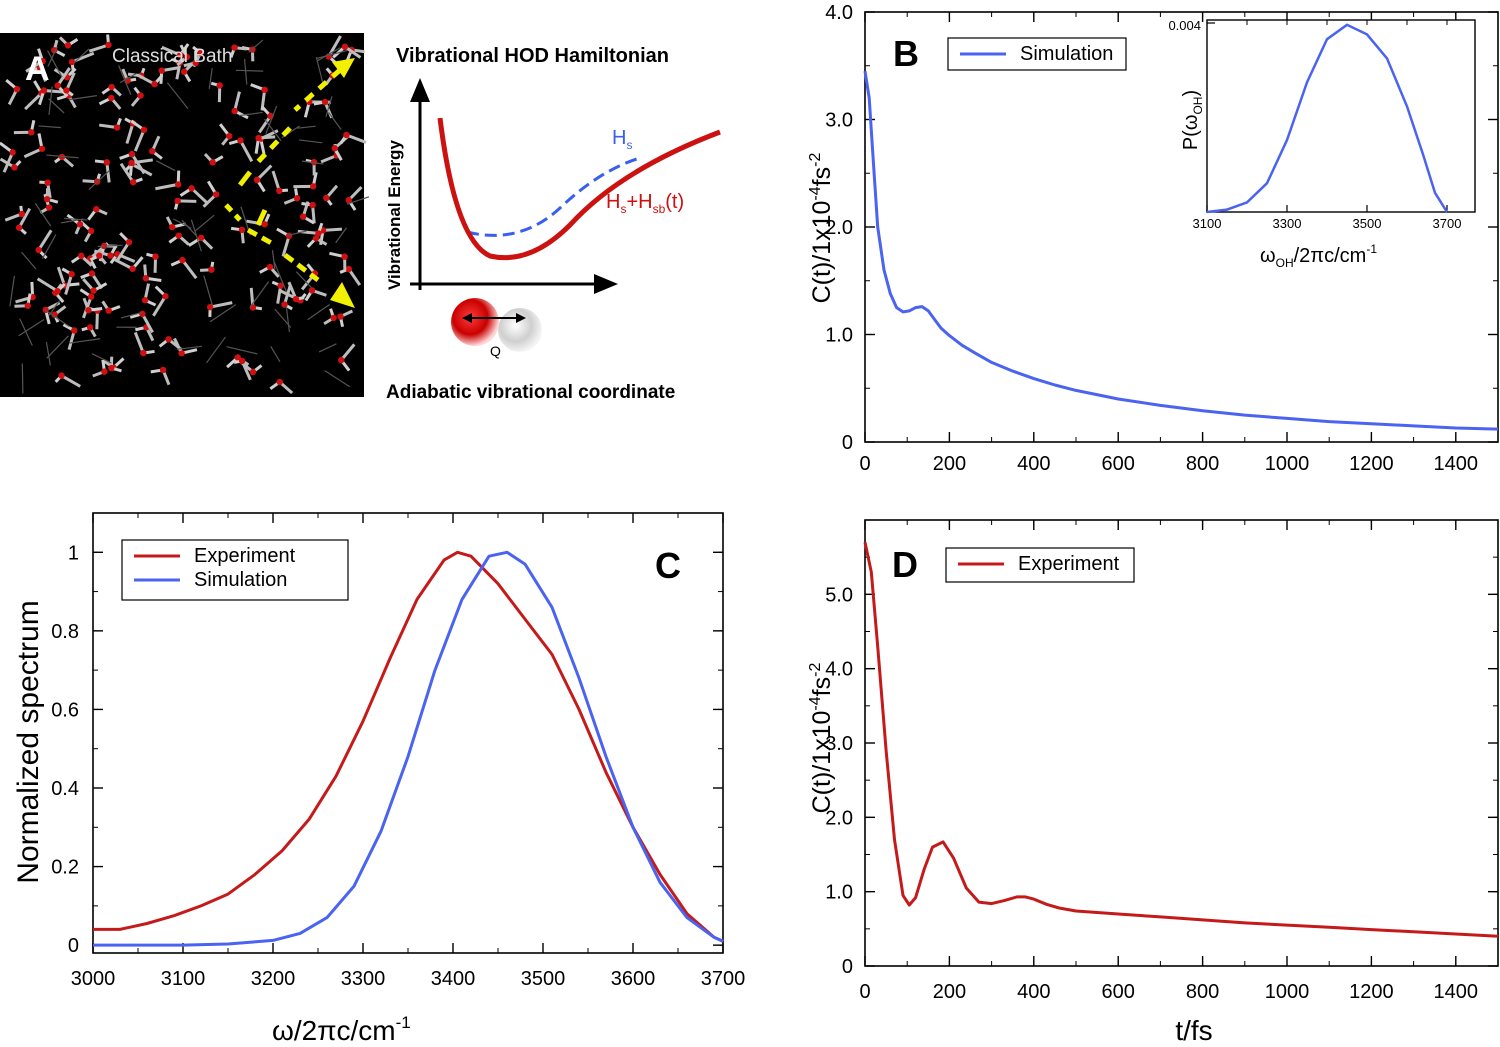 The image size is (1500, 1047). What do you see at coordinates (394, 215) in the screenshot?
I see `vibrational-energy-label: Vibrational Energy` at bounding box center [394, 215].